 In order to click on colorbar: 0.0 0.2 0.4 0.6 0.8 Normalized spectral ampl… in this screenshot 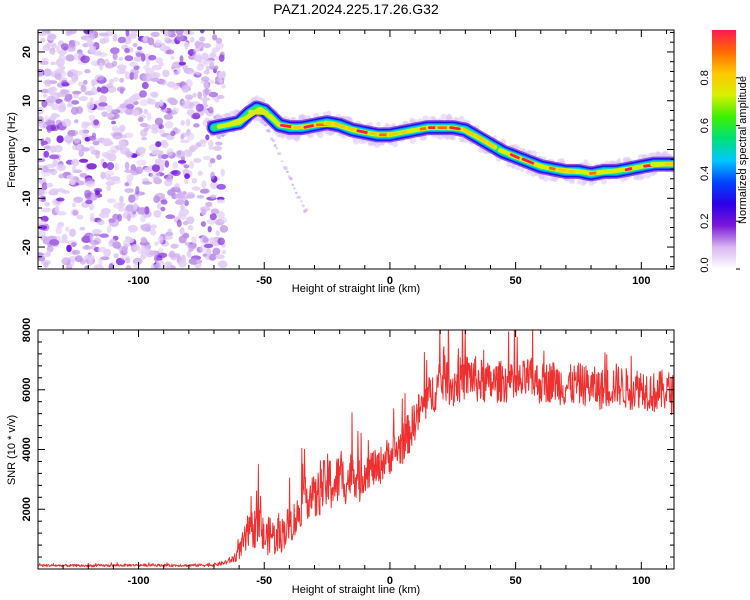, I will do `click(724, 151)`.